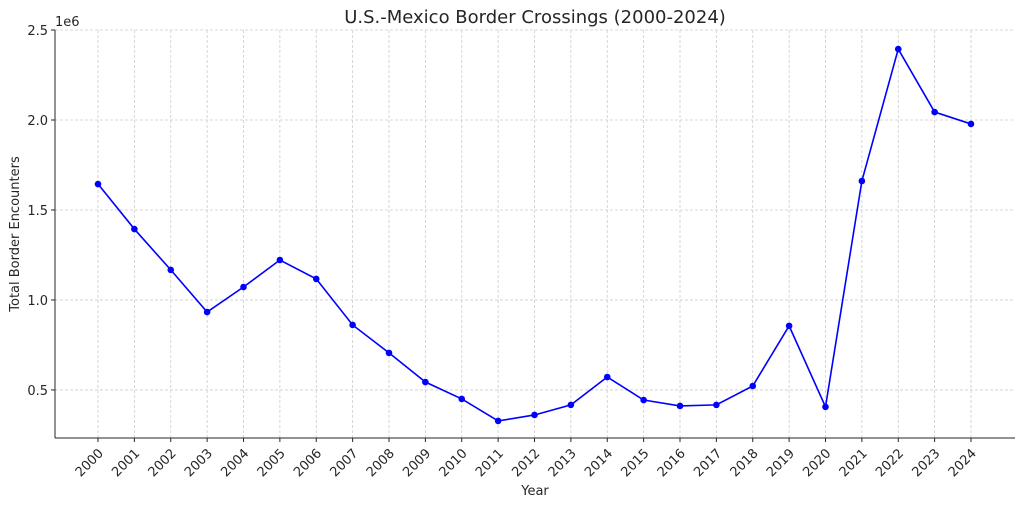 The width and height of the screenshot is (1023, 511). Describe the element at coordinates (563, 463) in the screenshot. I see `x-tick-label: 2013` at that location.